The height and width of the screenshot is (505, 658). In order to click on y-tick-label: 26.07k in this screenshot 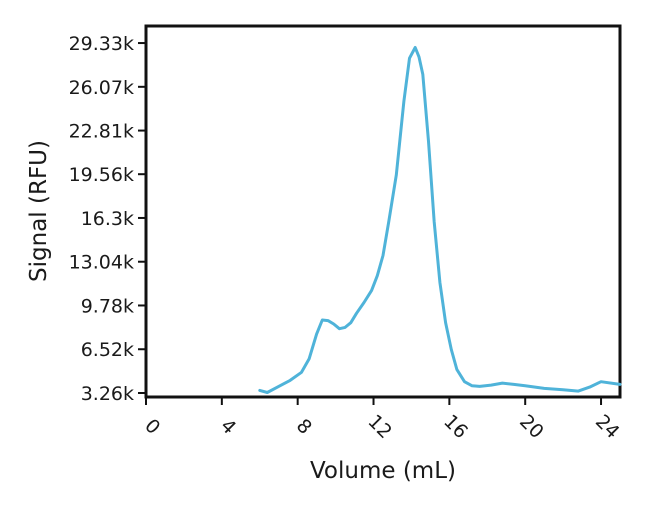, I will do `click(101, 88)`.